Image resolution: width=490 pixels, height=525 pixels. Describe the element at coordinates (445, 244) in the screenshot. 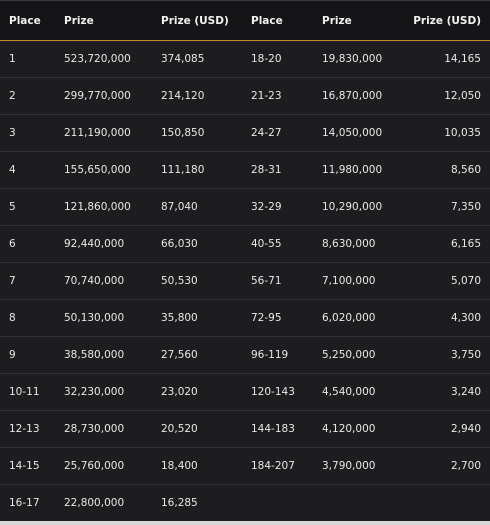

I see `table-cell: 6,165` at that location.